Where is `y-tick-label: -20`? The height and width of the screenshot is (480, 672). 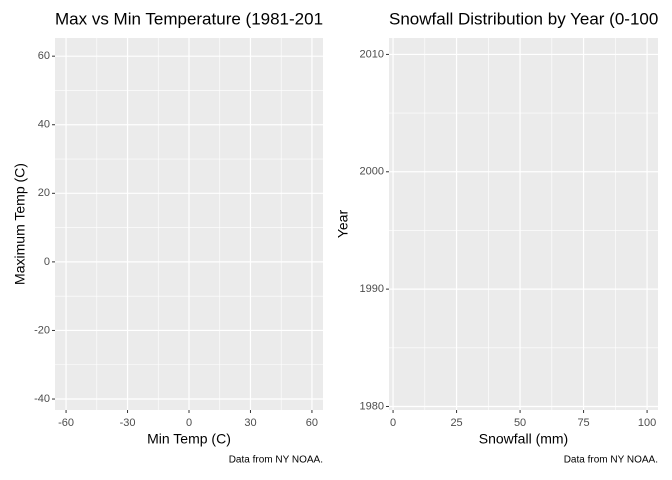 y-tick-label: -20 is located at coordinates (42, 330).